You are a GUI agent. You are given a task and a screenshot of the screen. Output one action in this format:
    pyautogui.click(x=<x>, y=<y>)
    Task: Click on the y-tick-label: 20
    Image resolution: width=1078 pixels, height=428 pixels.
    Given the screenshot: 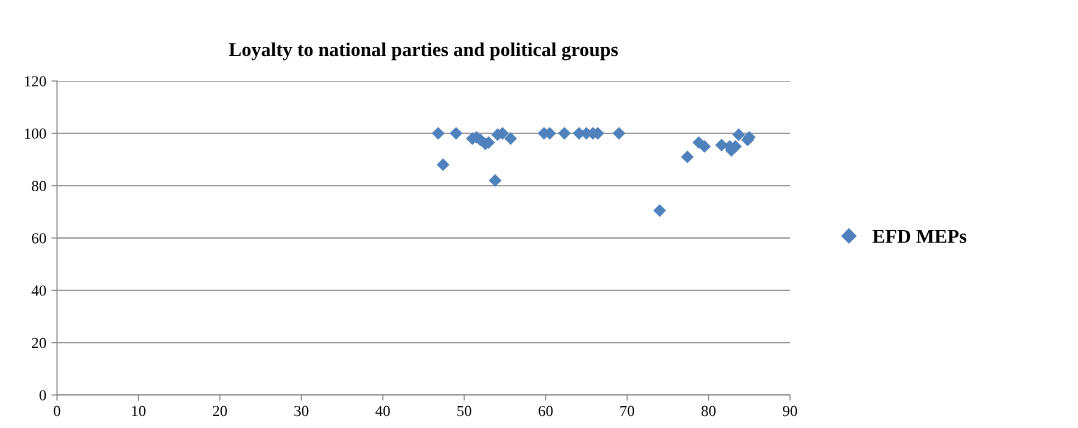 What is the action you would take?
    pyautogui.click(x=38, y=343)
    